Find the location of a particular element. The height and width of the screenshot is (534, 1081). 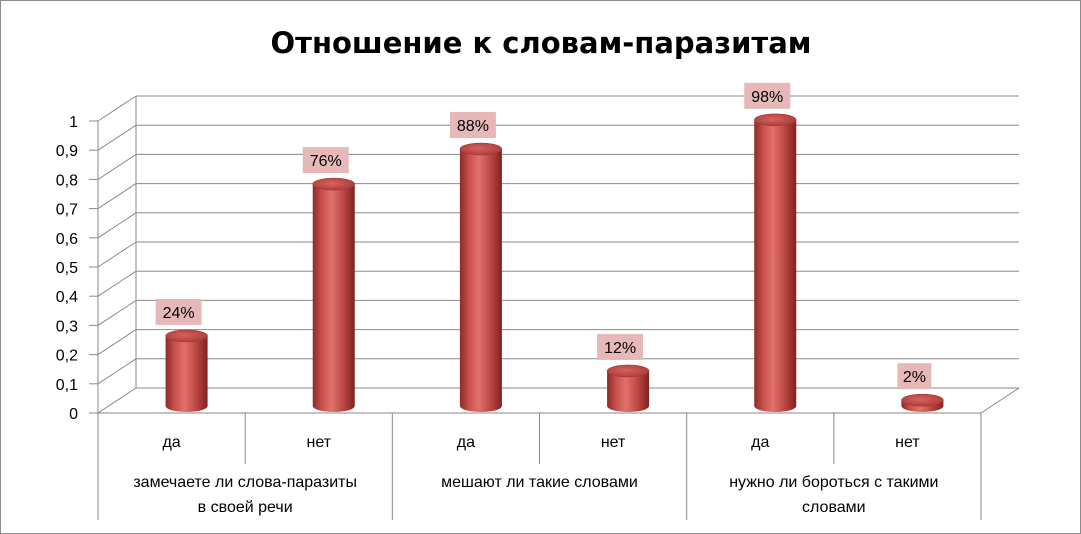

data-label: 12% is located at coordinates (620, 348).